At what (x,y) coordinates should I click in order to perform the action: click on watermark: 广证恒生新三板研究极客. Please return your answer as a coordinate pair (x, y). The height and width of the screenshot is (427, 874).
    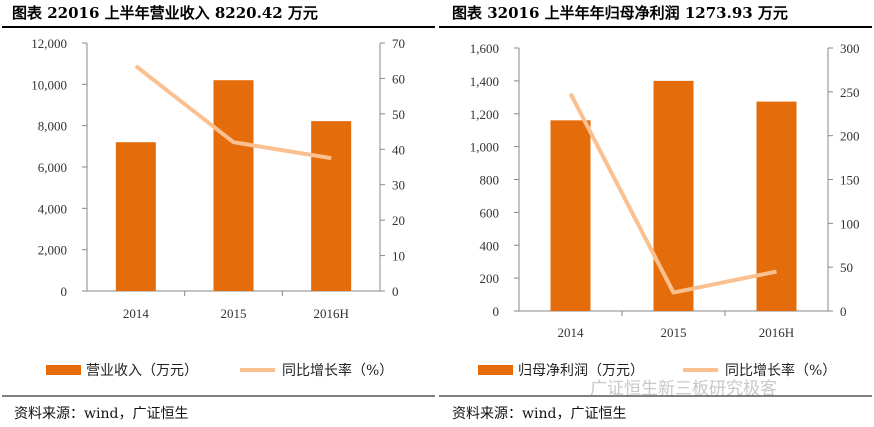
    Looking at the image, I should click on (683, 389).